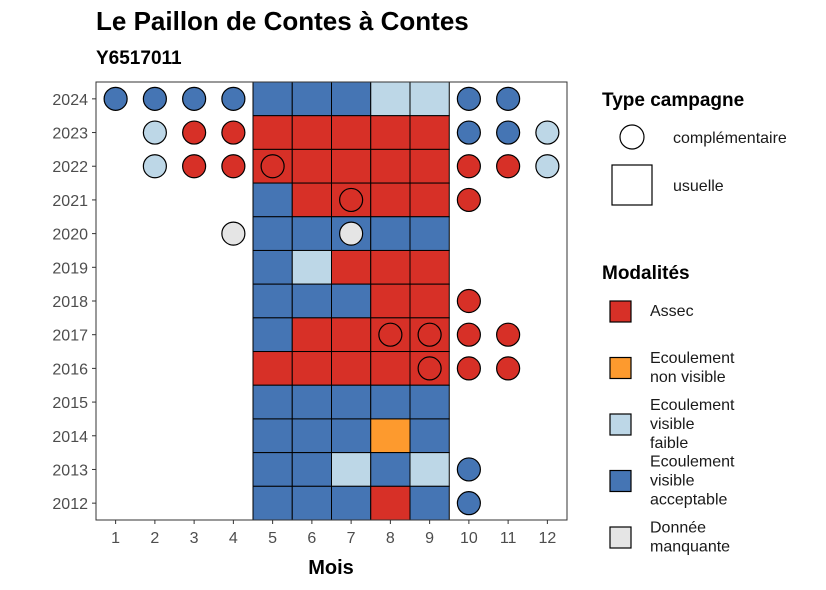 Image resolution: width=826 pixels, height=590 pixels. Describe the element at coordinates (70, 167) in the screenshot. I see `y-tick-label: 2022` at that location.